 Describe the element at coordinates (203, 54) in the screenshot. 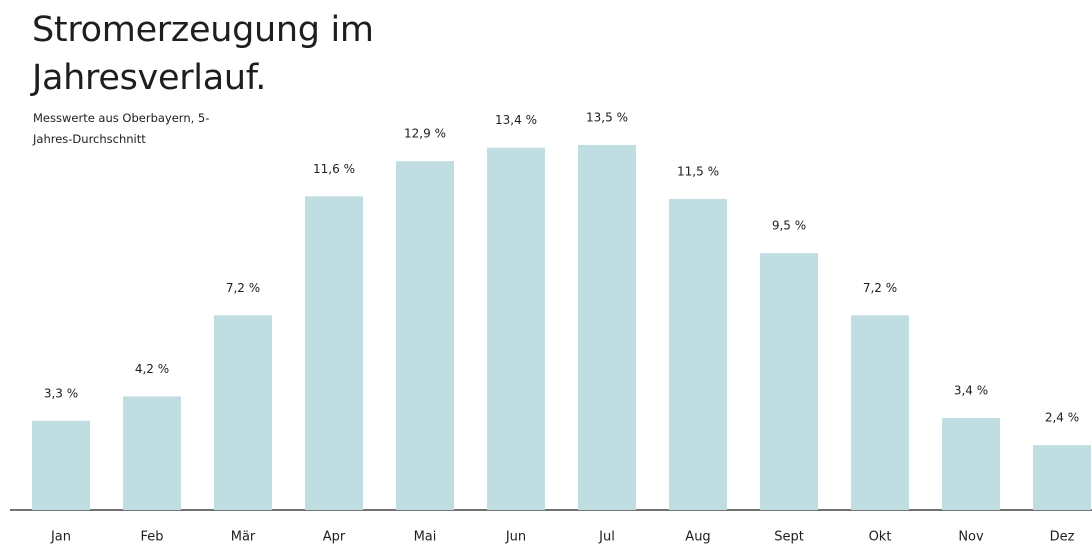

I see `chart-title: Stromerzeugung im Jahresverlauf.` at that location.